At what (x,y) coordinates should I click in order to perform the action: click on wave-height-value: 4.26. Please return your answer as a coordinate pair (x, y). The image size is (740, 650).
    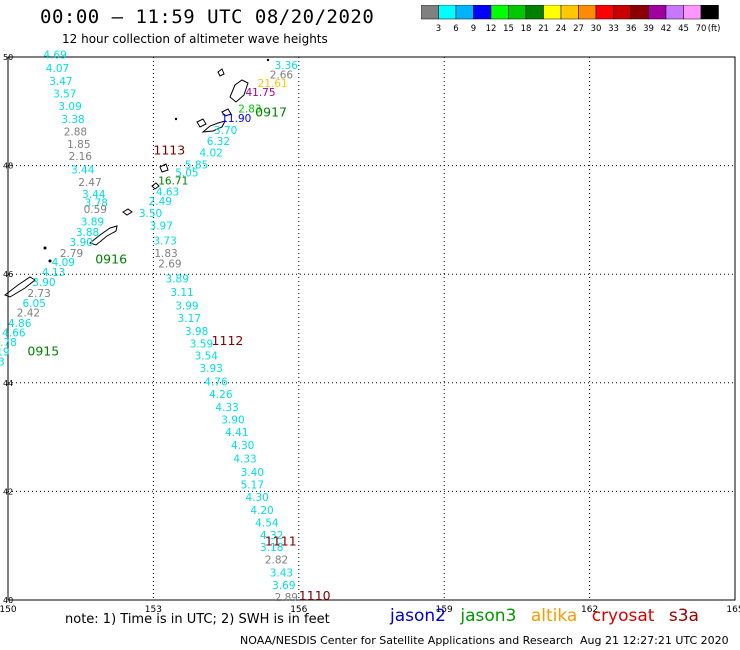
    Looking at the image, I should click on (221, 395).